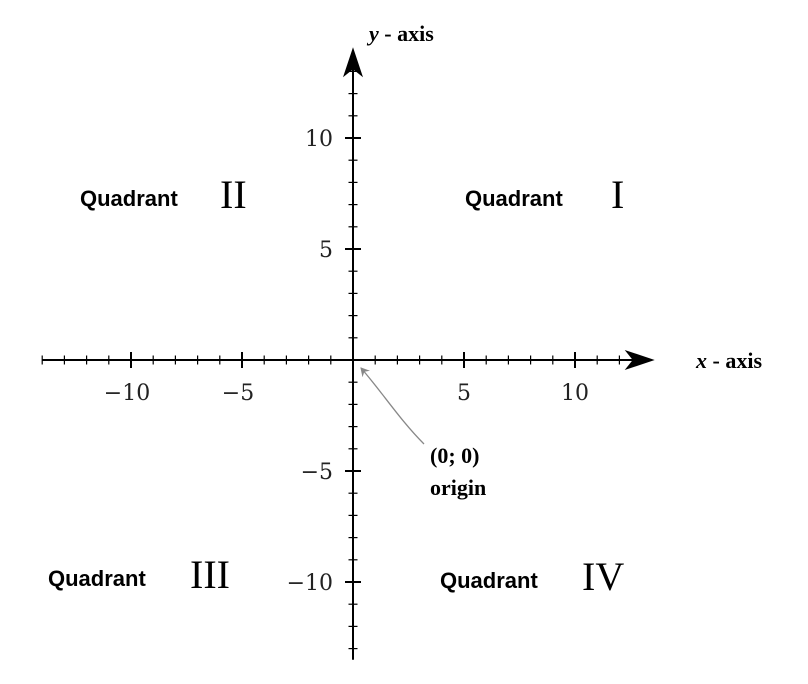 The height and width of the screenshot is (684, 808). Describe the element at coordinates (454, 455) in the screenshot. I see `origin-coords-label: (0; 0)` at that location.